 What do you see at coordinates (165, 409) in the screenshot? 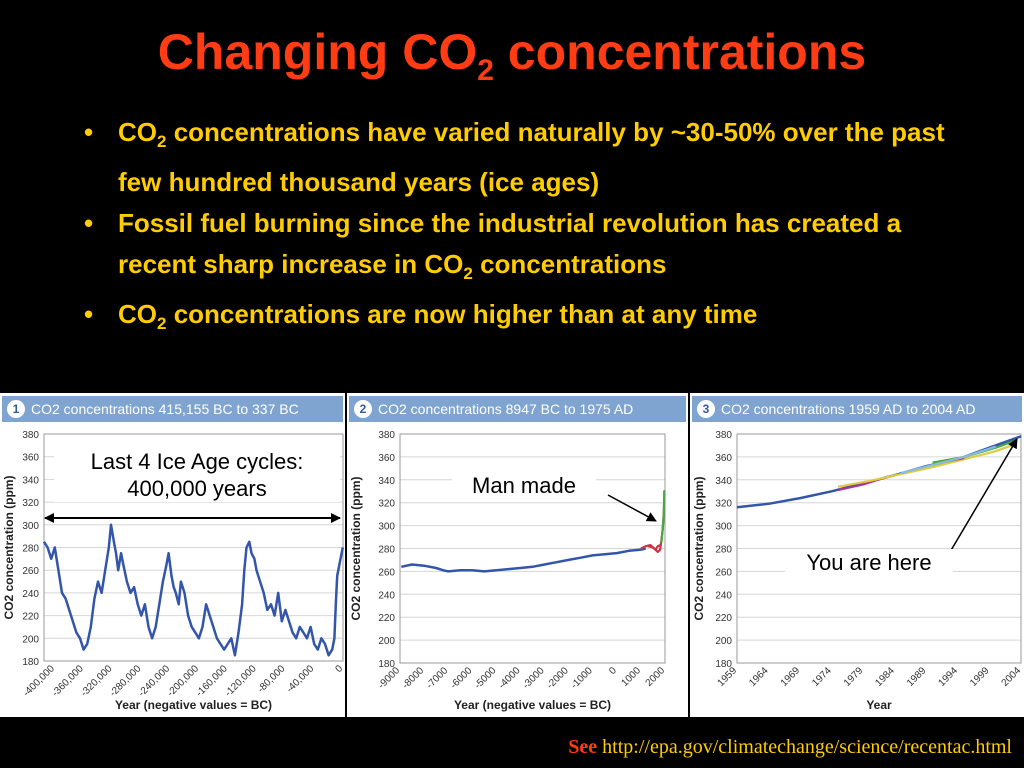
I see `chart-title: CO2 concentrations 415,155 BC to 337 BC` at bounding box center [165, 409].